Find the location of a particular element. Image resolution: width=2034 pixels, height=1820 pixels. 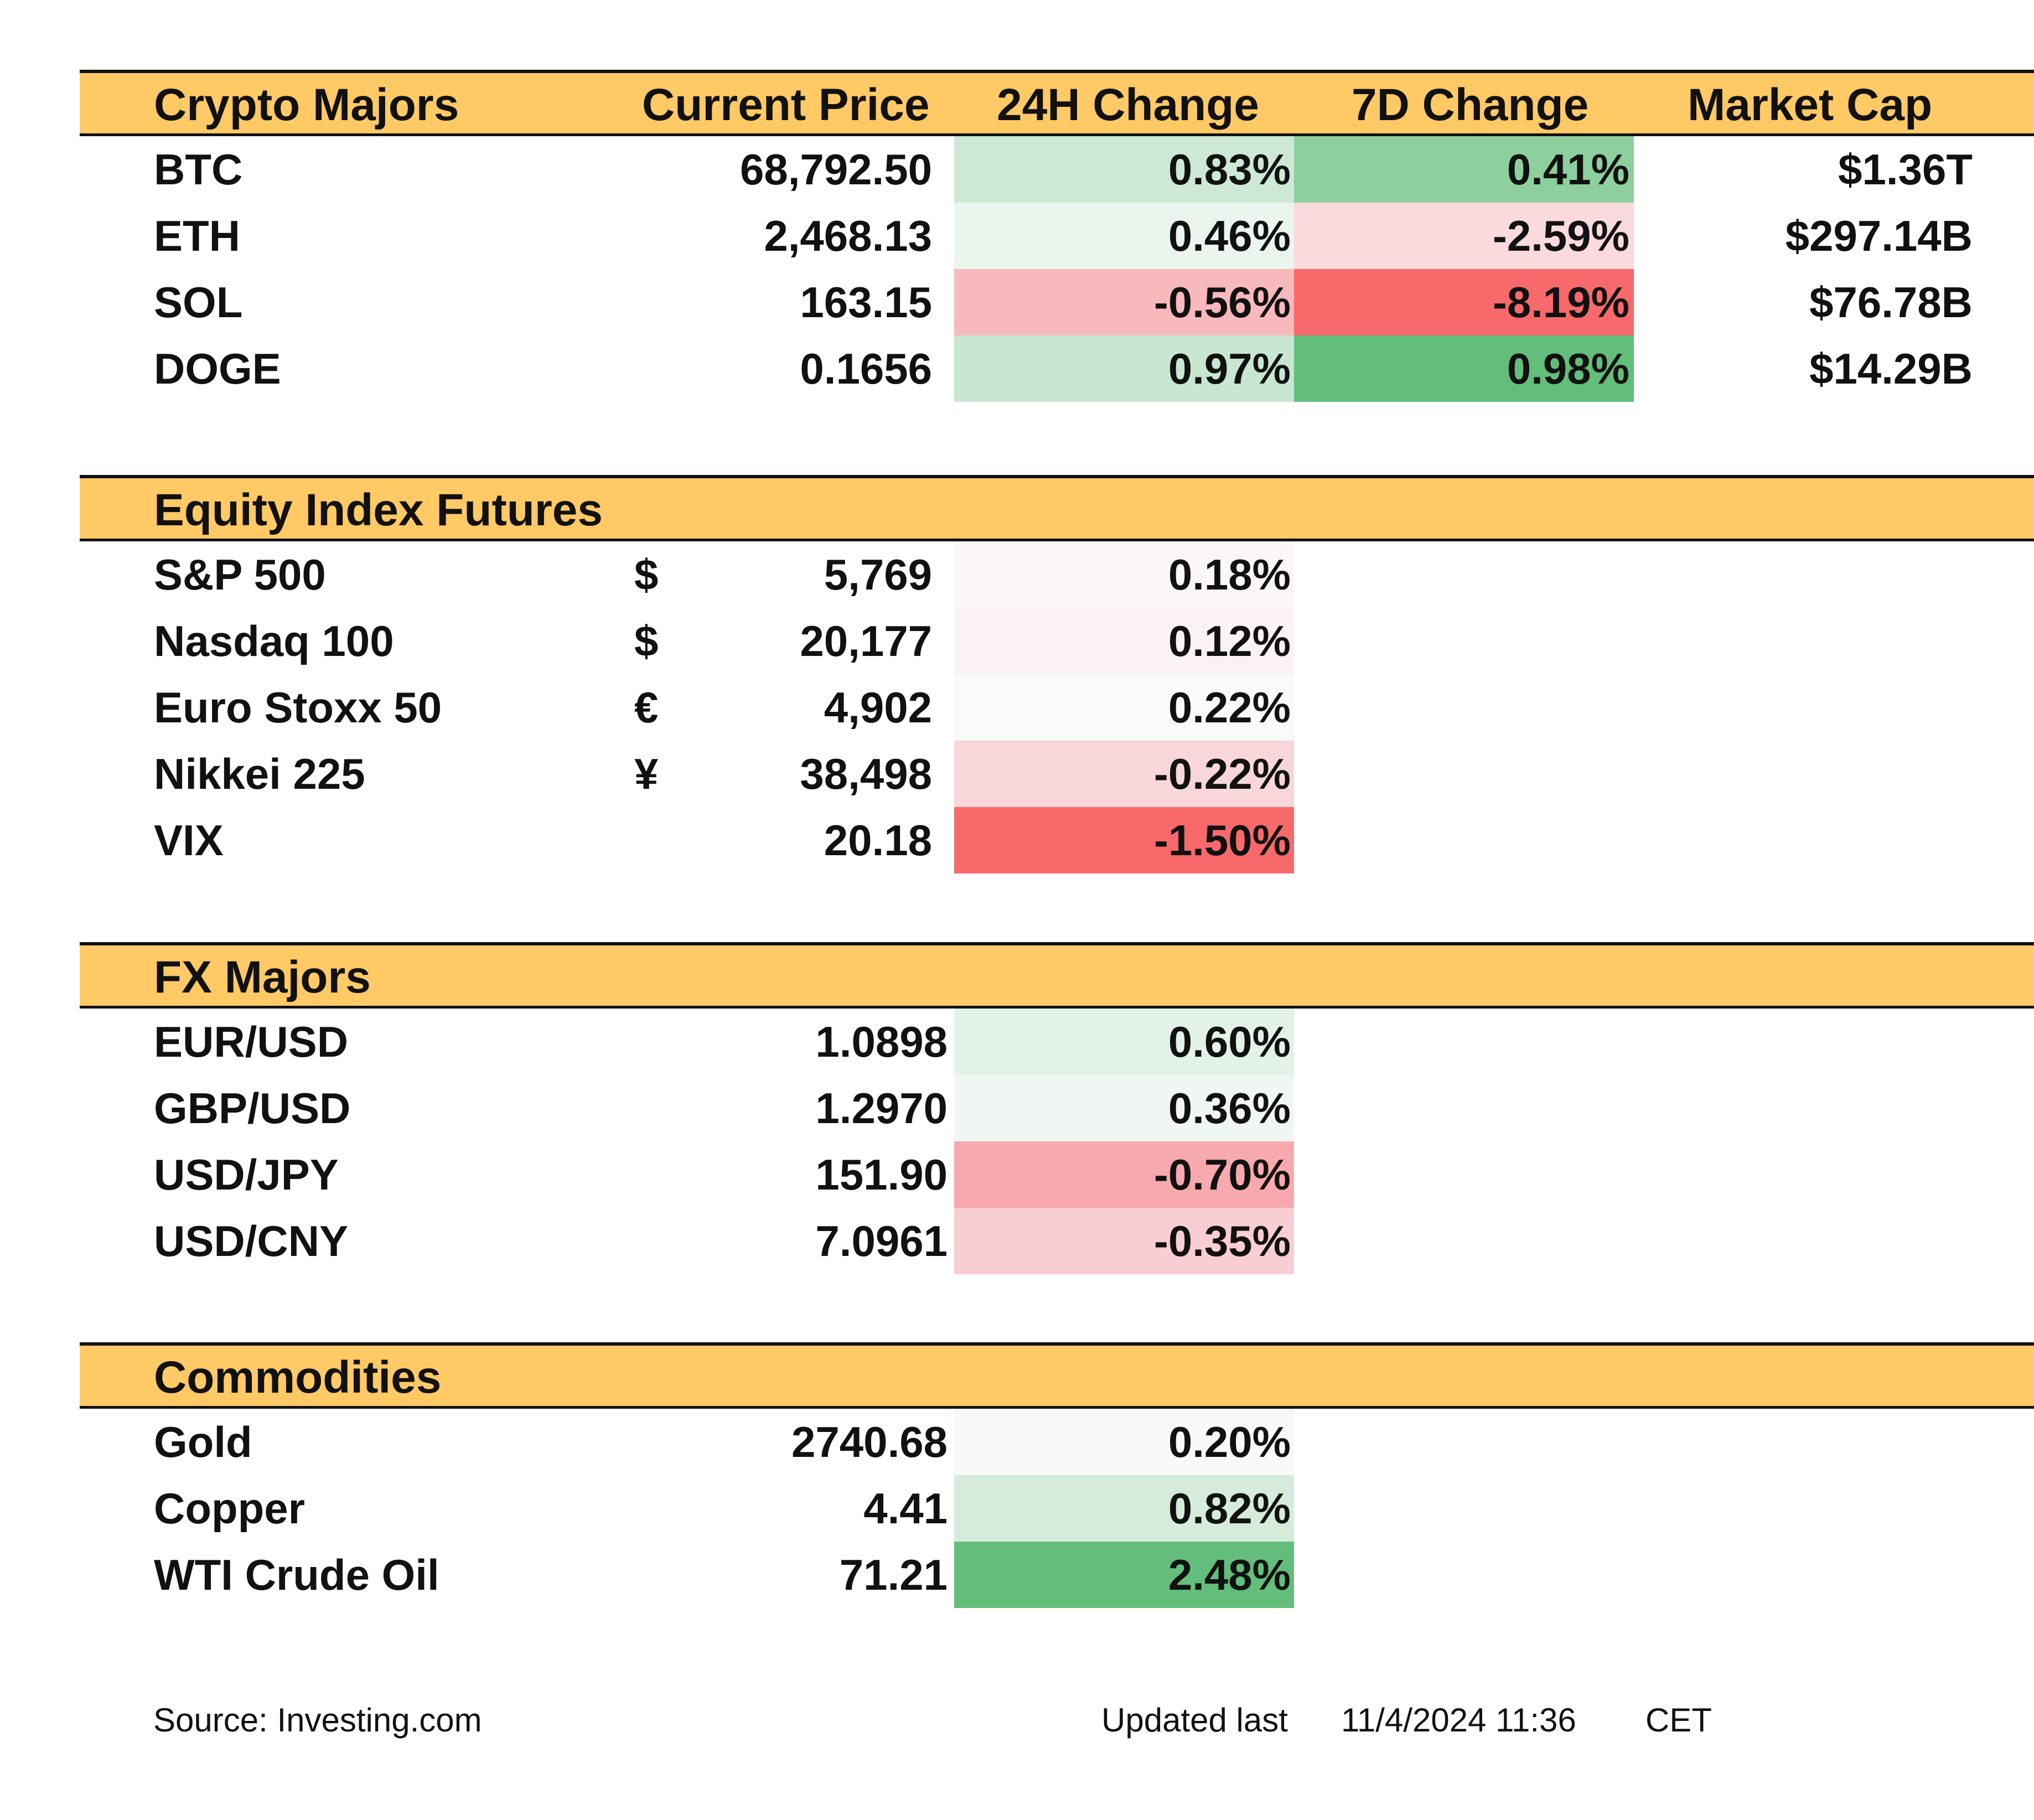

table-row: Copper 4.41 0.82% is located at coordinates (1057, 1509).